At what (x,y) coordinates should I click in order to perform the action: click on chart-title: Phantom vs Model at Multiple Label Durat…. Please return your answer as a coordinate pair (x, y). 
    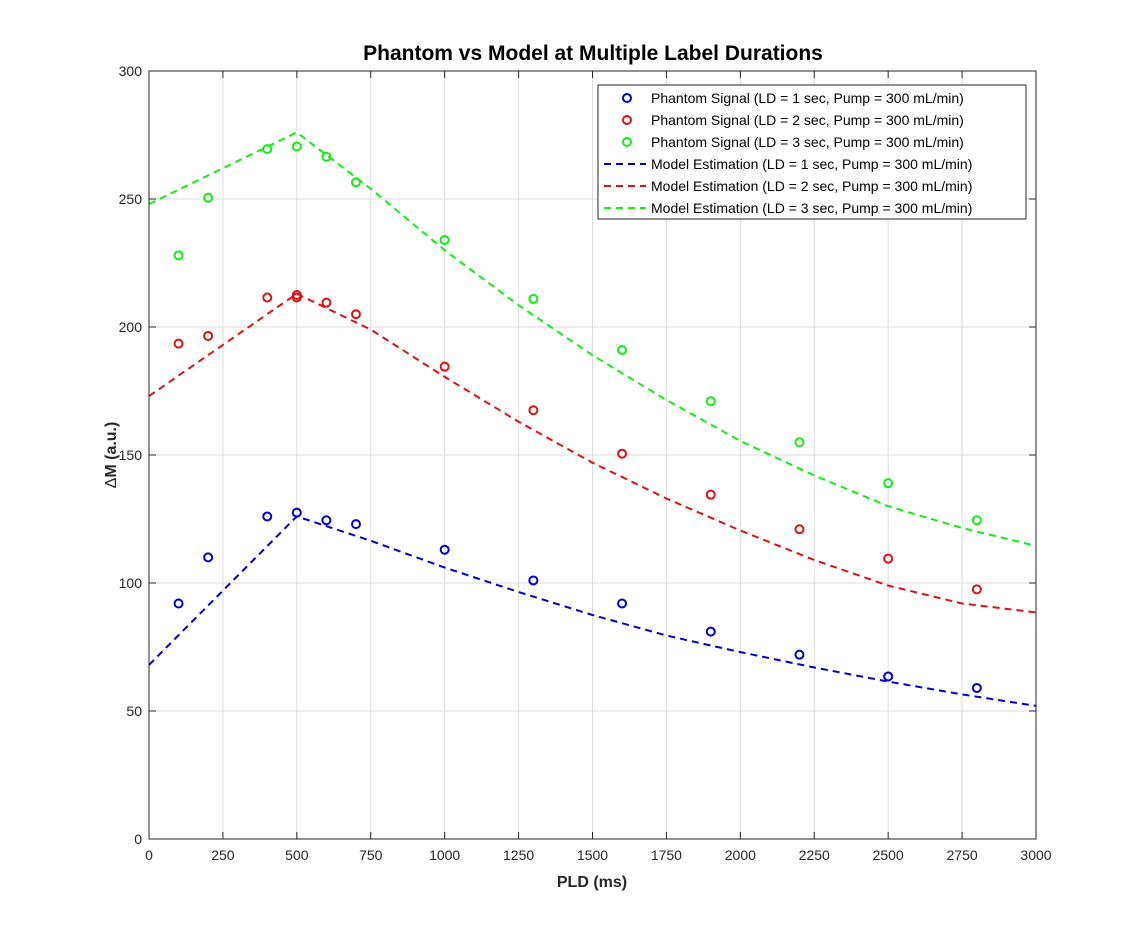
    Looking at the image, I should click on (593, 53).